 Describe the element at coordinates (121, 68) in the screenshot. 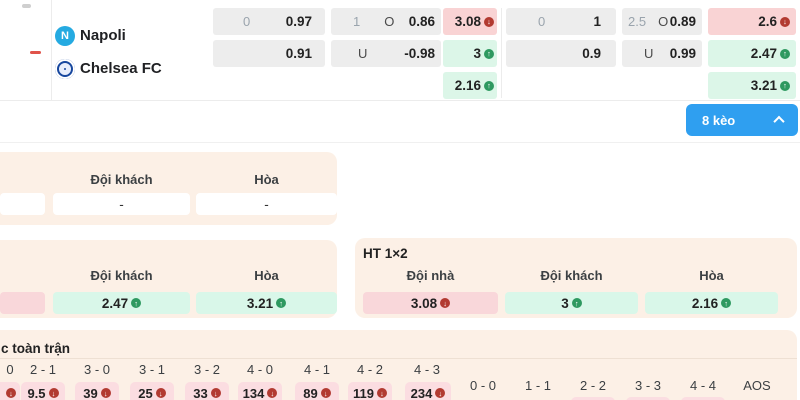

I see `away-team-name: Chelsea FC` at that location.